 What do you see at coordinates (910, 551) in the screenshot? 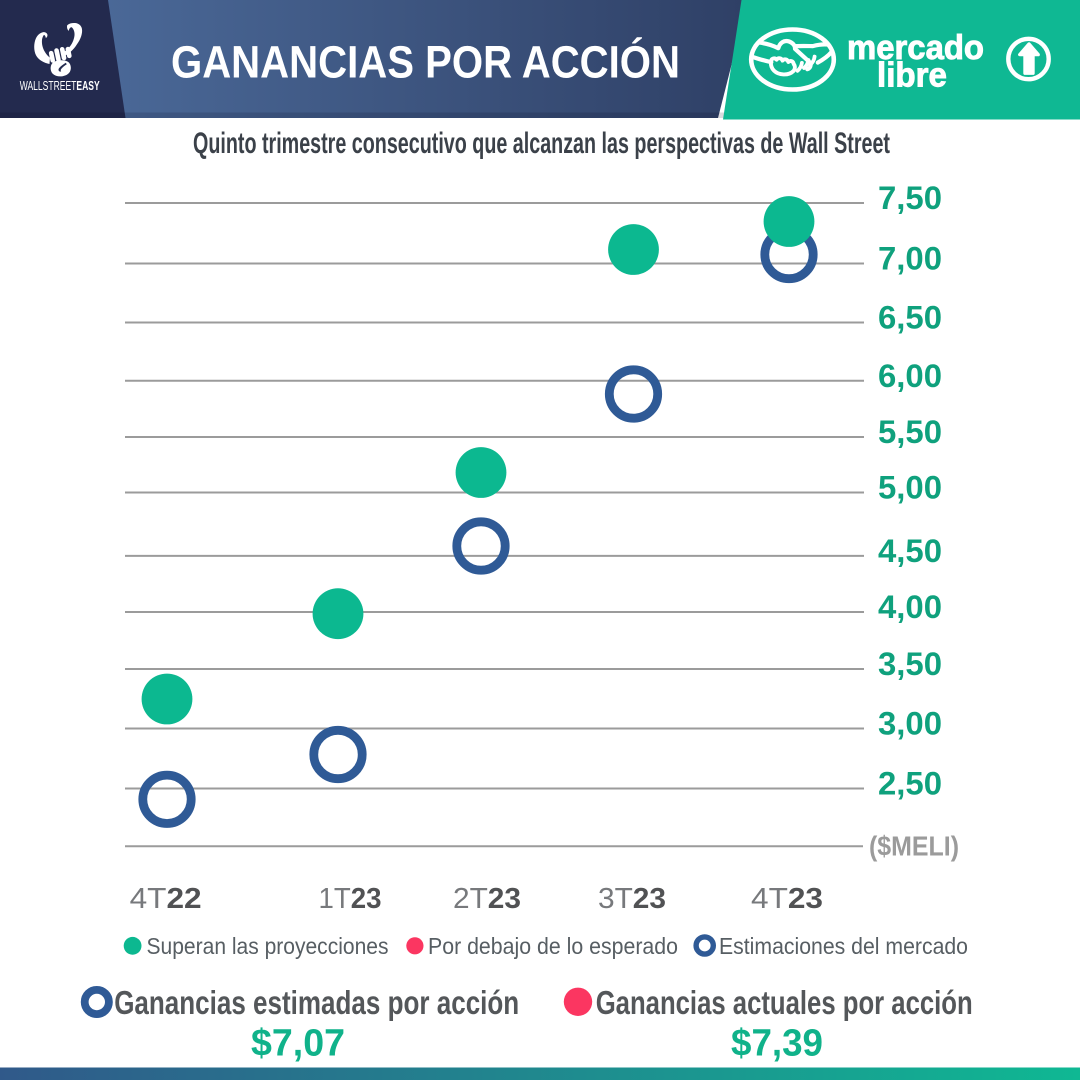
I see `svg-text: 4,50` at bounding box center [910, 551].